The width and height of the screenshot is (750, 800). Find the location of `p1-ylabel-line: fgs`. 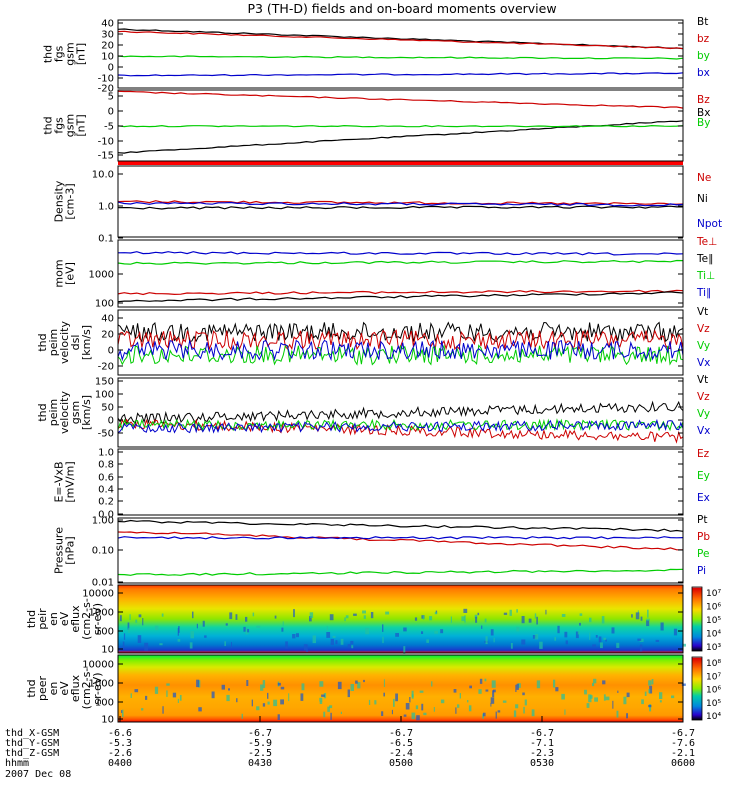

p1-ylabel-line: fgs is located at coordinates (59, 53).